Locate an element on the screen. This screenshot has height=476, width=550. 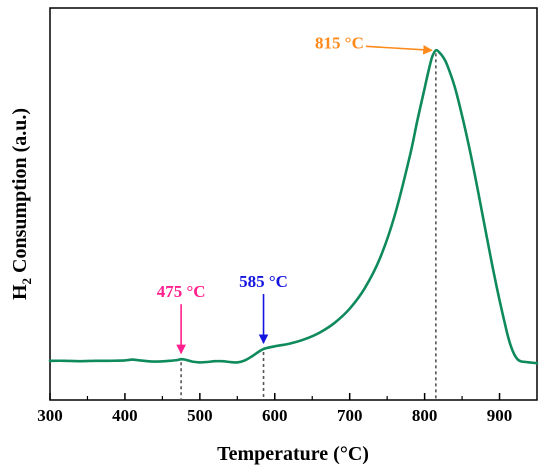
x-tick-label: 800 is located at coordinates (425, 415).